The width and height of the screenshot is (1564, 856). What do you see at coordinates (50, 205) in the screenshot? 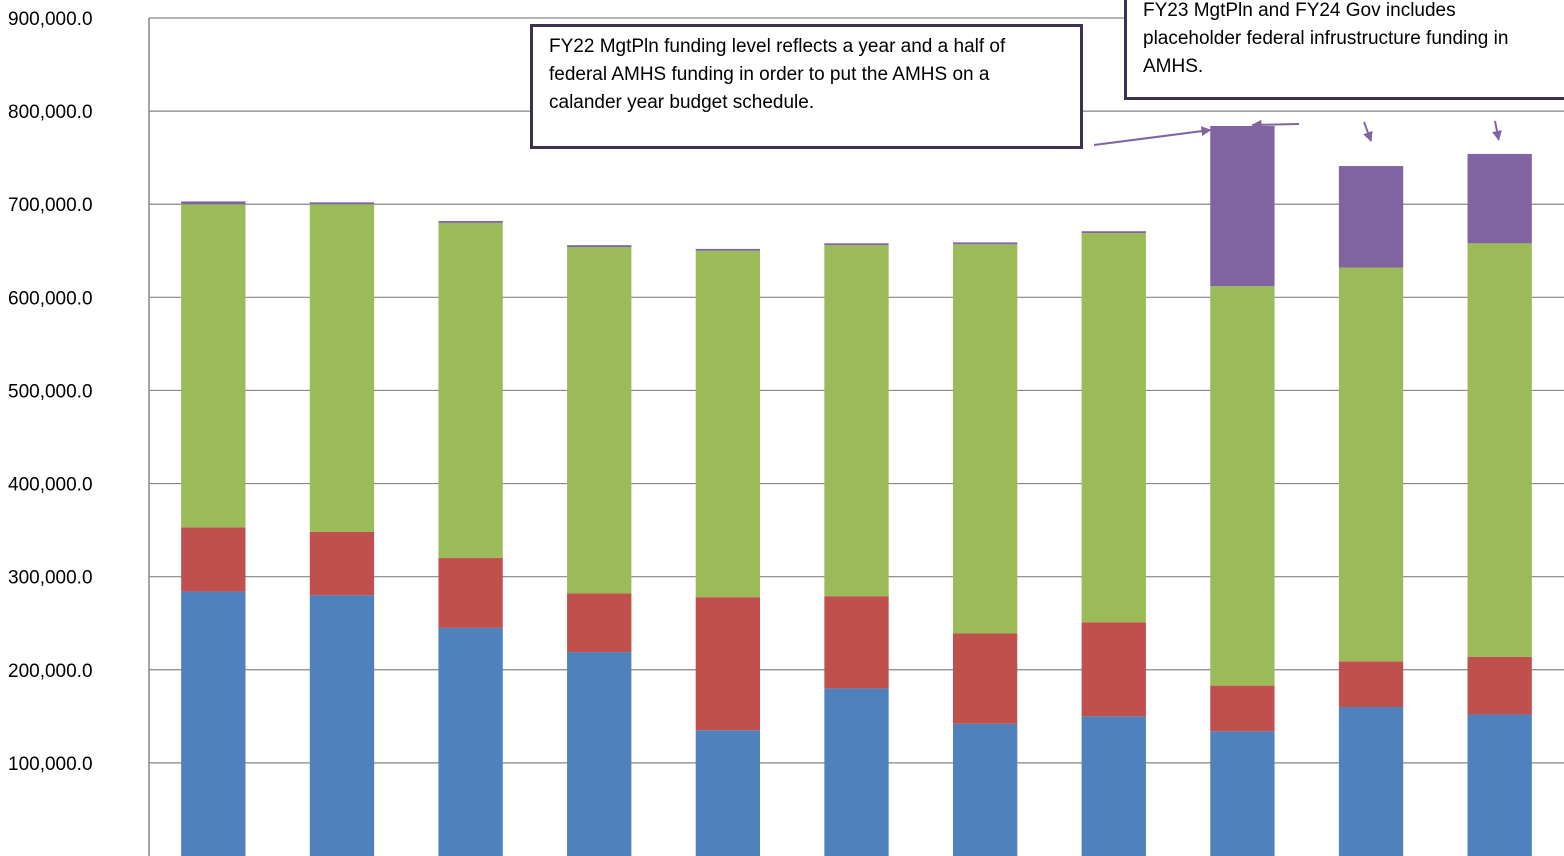
I see `y-tick-label: 700,000.0` at bounding box center [50, 205].